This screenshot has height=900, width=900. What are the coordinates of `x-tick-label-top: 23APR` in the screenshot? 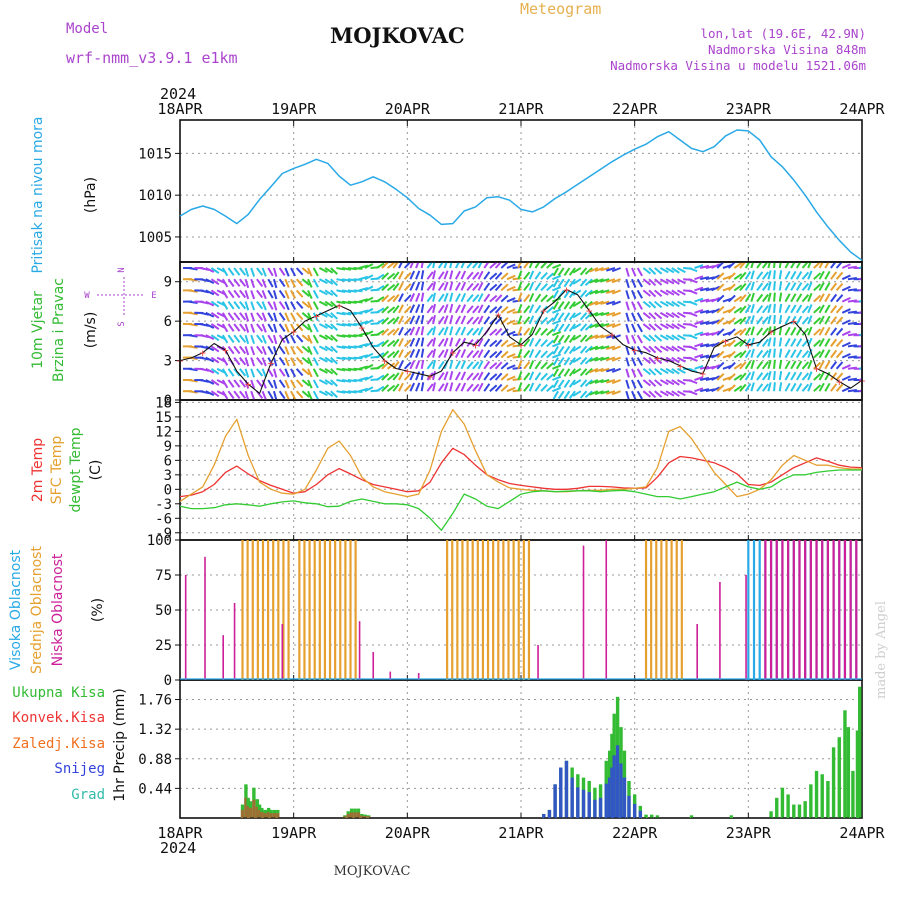 It's located at (749, 109).